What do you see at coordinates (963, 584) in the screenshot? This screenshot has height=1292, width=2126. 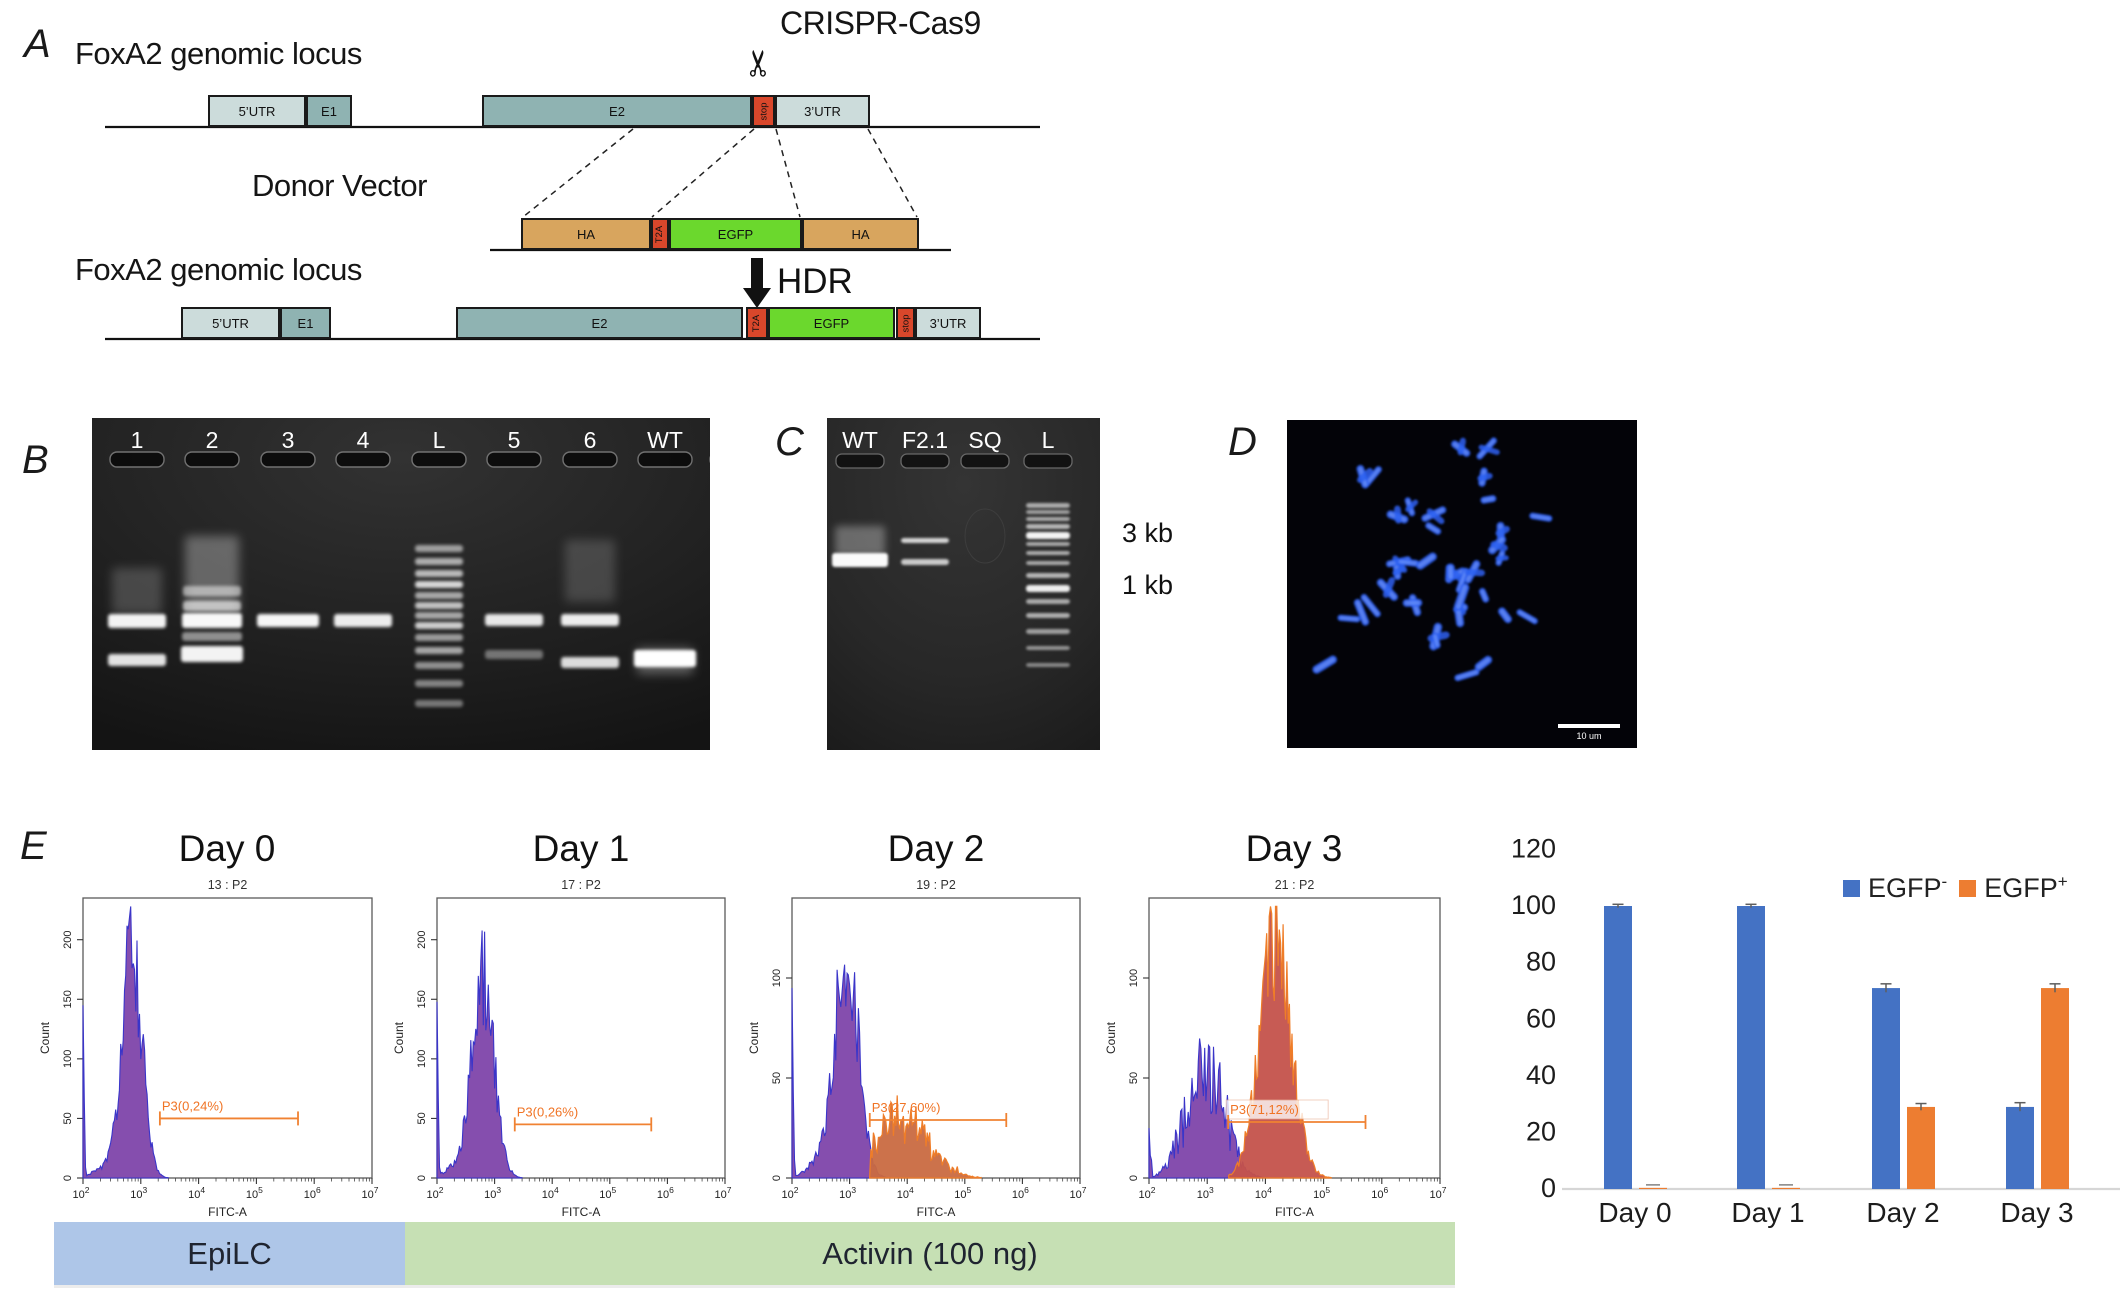 I see `gel-image-c: WT F2.1 SQ L` at bounding box center [963, 584].